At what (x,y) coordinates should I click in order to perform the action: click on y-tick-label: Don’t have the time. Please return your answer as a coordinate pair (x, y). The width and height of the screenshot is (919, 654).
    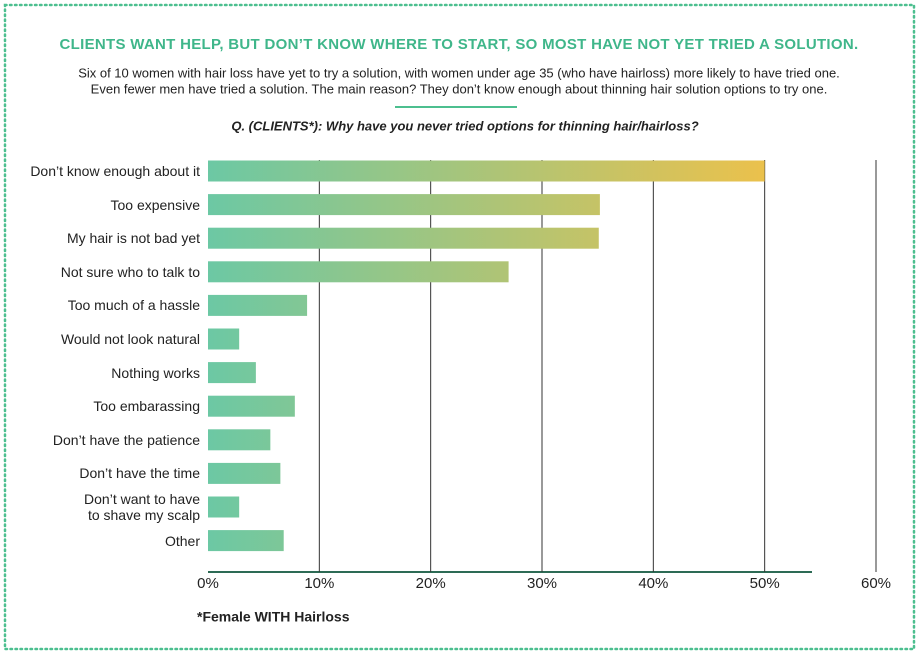
    Looking at the image, I should click on (139, 473).